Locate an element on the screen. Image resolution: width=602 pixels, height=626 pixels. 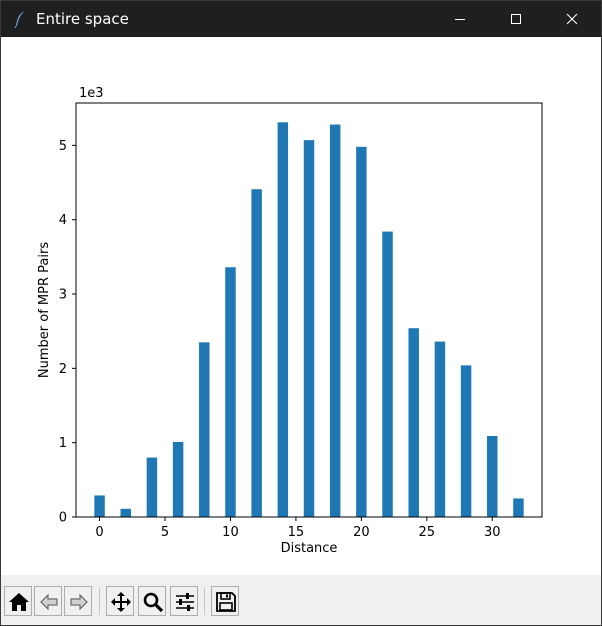
y-axis-label: Number of MPR Pairs is located at coordinates (44, 310).